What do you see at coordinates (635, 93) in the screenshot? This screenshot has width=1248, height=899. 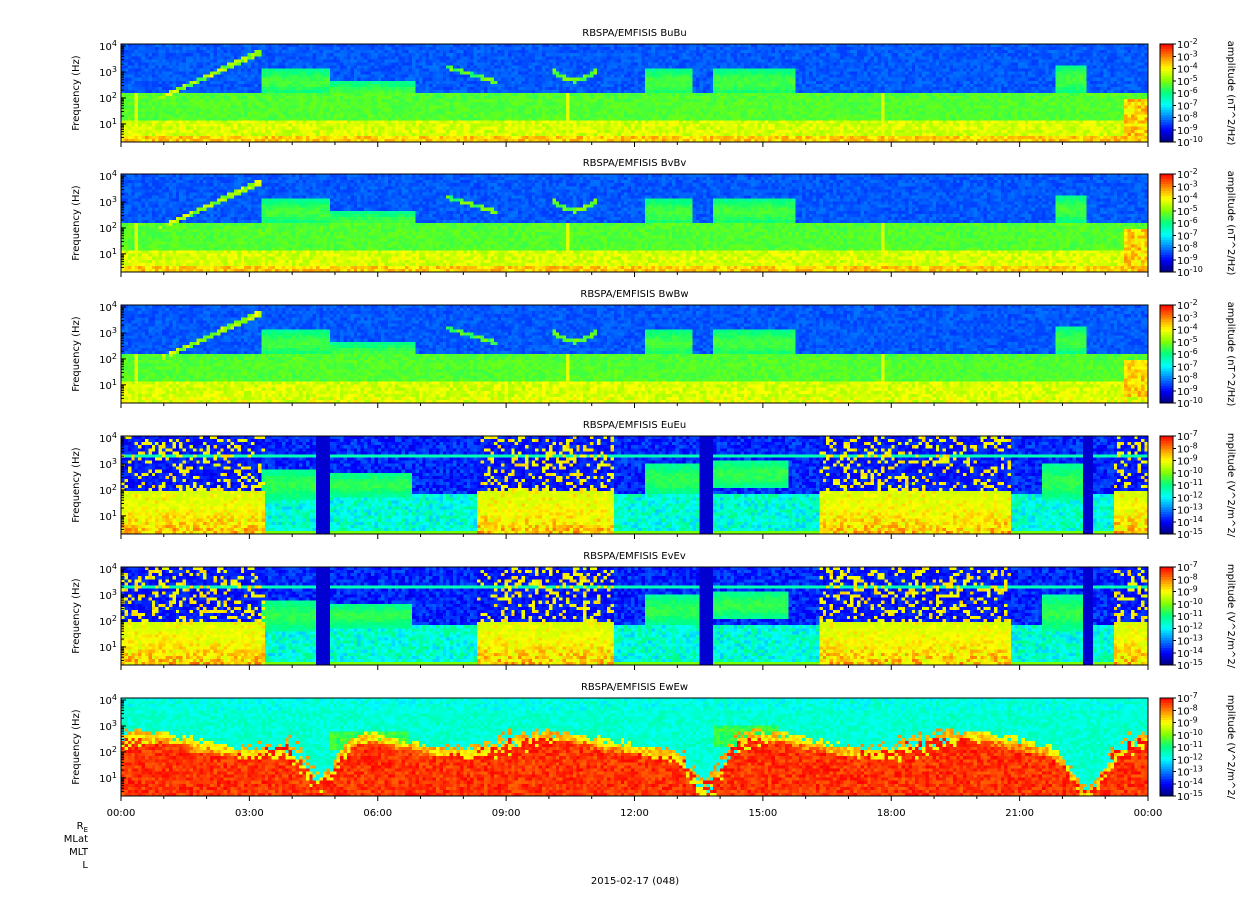 I see `heatmap-cells` at bounding box center [635, 93].